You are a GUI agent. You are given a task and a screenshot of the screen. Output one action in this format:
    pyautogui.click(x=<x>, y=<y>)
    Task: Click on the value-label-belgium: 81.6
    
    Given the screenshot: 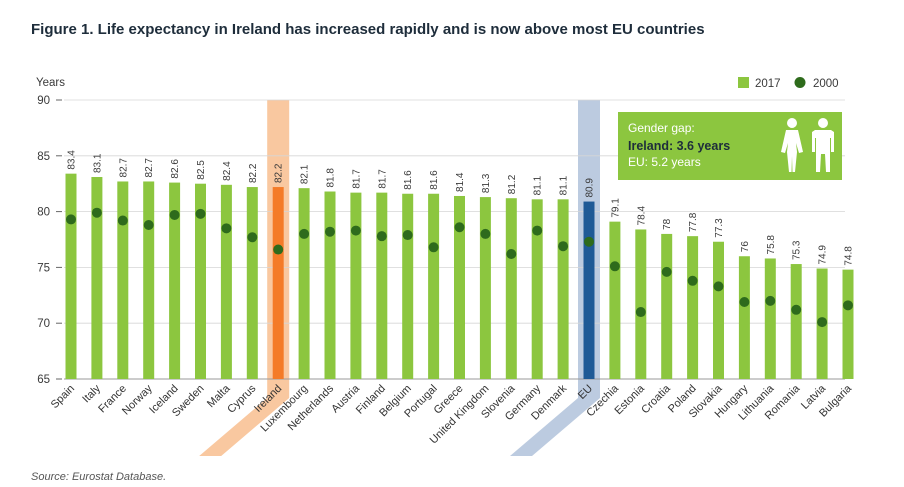 What is the action you would take?
    pyautogui.click(x=408, y=180)
    